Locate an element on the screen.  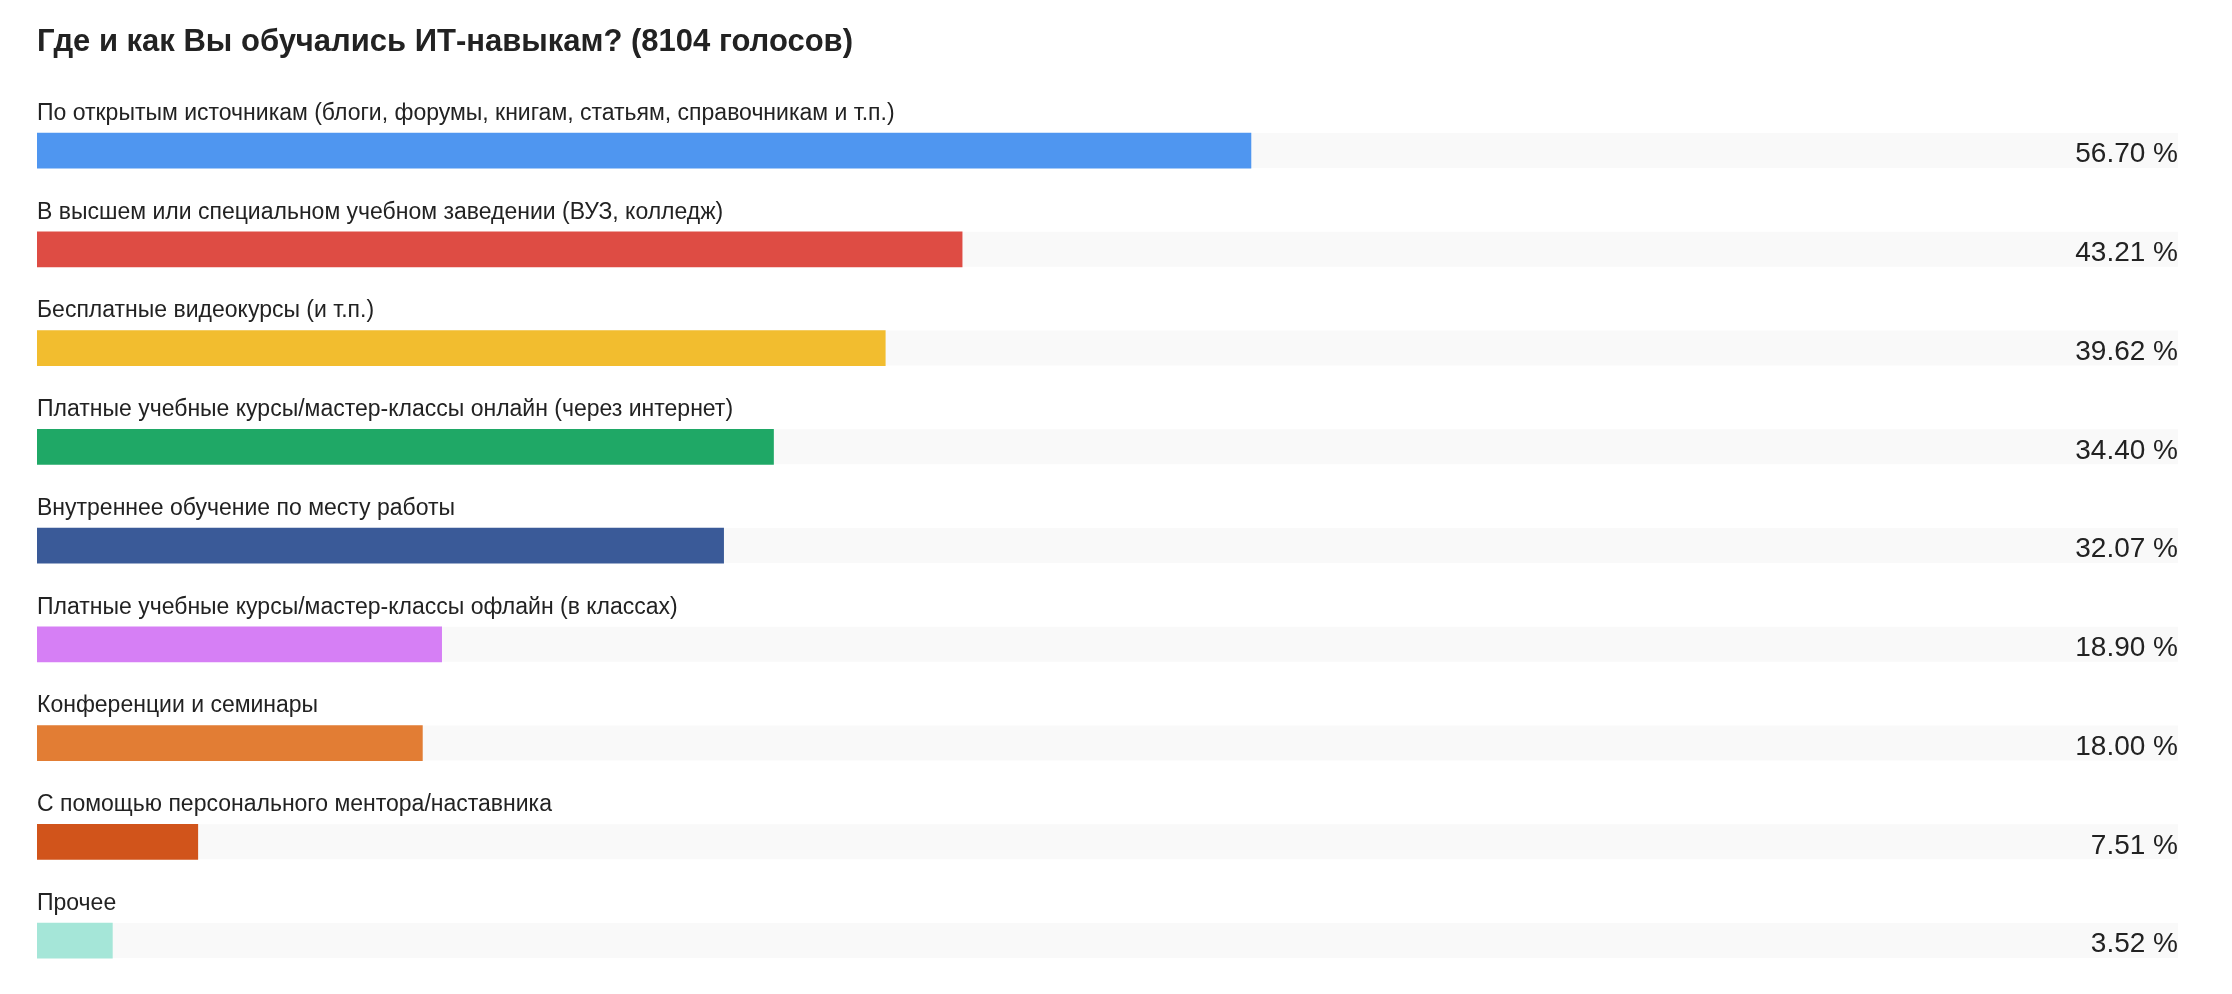
y-tick-label: В высшем или специальном учебном заведении (ВУЗ, колледж) is located at coordinates (380, 210).